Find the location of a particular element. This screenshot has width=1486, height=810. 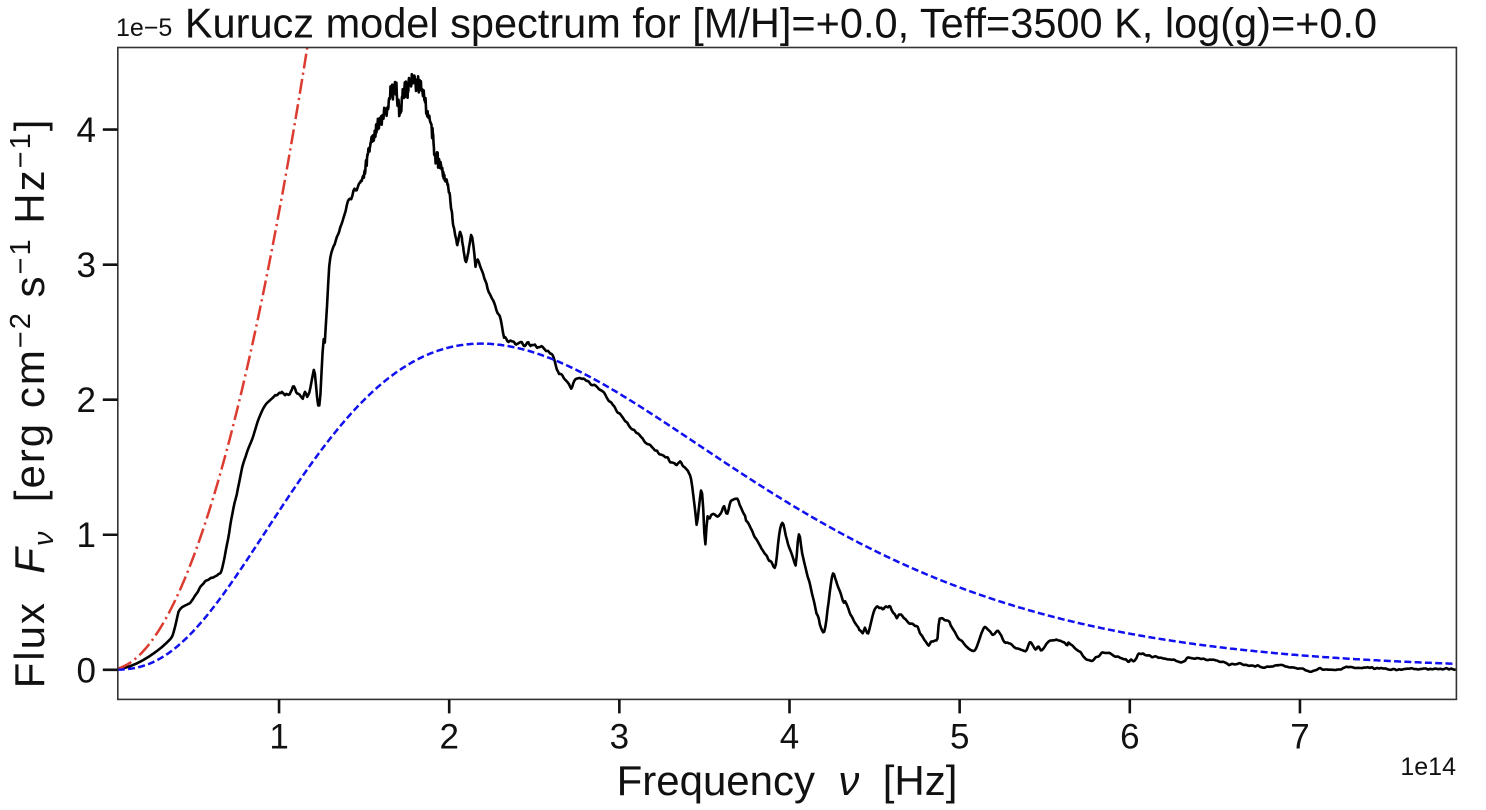

svg-text: Flux Fν [erg cm−2 s−1 Hz−1] is located at coordinates (32, 403).